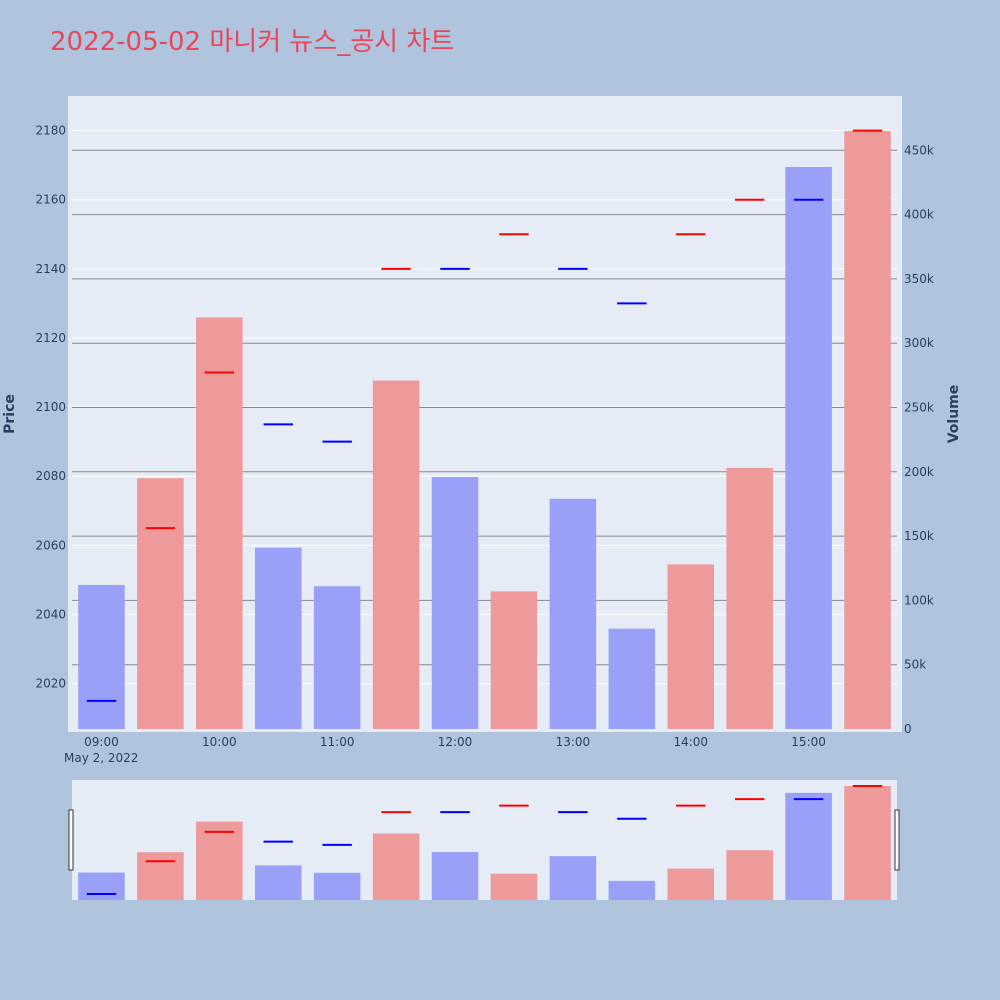  What do you see at coordinates (337, 742) in the screenshot?
I see `x-tick-label: 11:00` at bounding box center [337, 742].